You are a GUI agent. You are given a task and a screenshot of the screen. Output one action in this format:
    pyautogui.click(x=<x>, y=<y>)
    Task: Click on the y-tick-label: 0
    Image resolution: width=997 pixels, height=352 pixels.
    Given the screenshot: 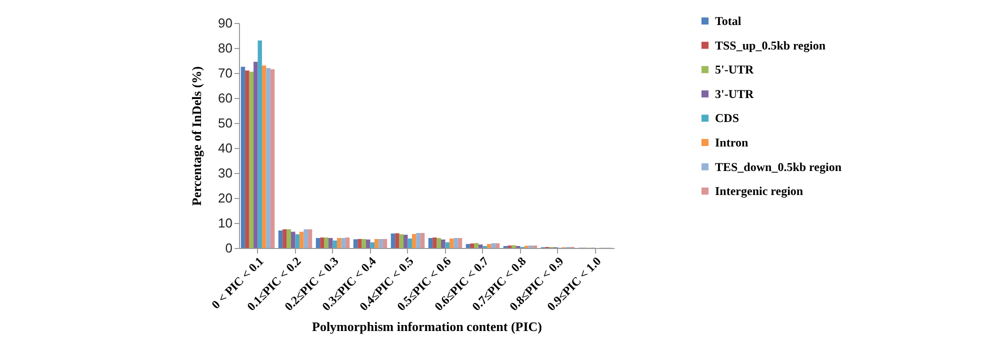 What is the action you would take?
    pyautogui.click(x=228, y=248)
    